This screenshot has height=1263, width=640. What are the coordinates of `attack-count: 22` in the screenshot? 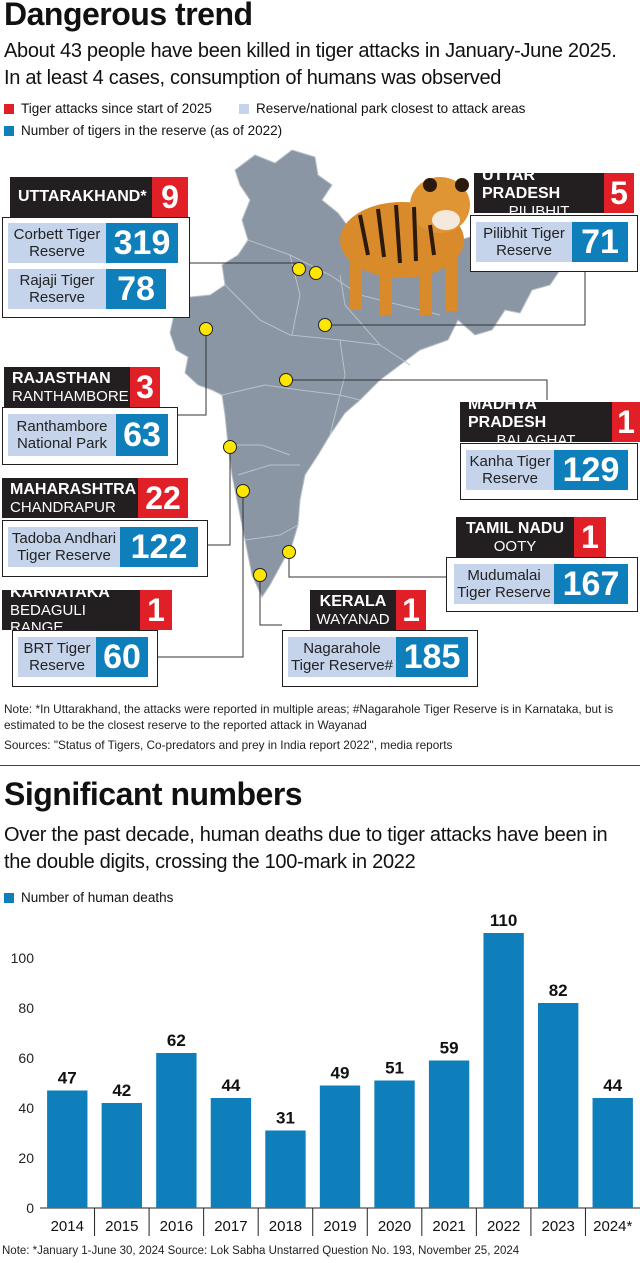 It's located at (163, 498).